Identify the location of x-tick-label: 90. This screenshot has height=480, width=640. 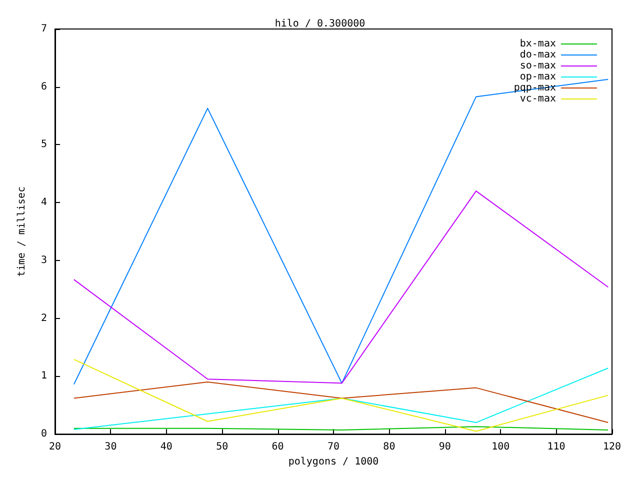
(444, 447).